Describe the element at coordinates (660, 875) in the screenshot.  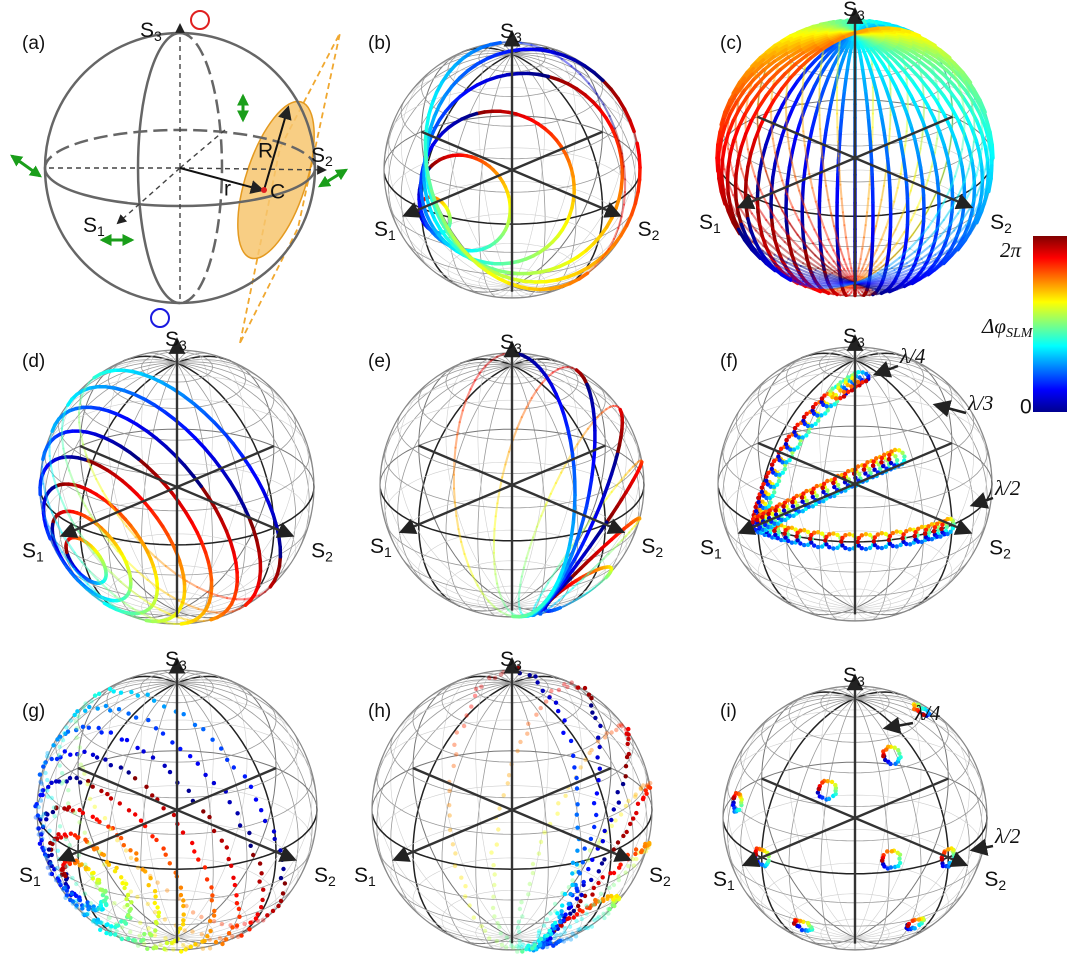
I see `s2-label: S2` at that location.